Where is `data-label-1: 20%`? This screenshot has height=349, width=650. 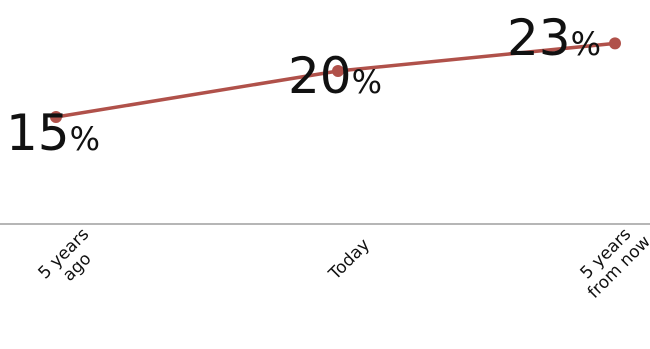
data-label-1: 20% is located at coordinates (335, 76).